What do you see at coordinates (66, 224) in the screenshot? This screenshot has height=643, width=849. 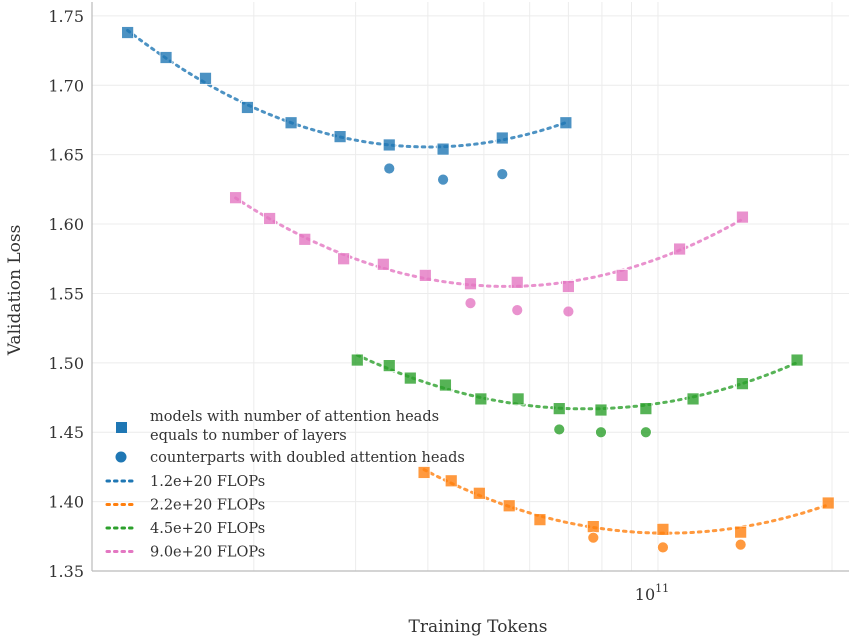 I see `y-tick-label: 1.60` at bounding box center [66, 224].